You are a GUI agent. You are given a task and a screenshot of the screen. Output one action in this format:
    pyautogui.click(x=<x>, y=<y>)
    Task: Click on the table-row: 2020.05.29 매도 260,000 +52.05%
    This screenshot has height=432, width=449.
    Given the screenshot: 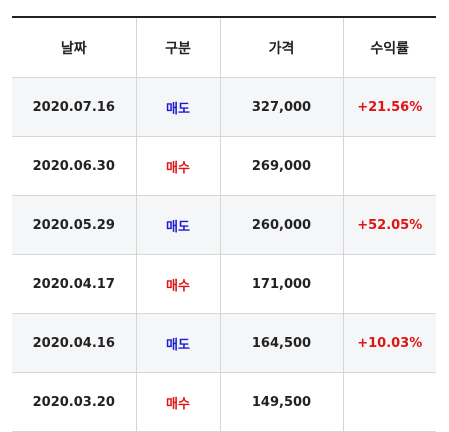 What is the action you would take?
    pyautogui.click(x=224, y=225)
    